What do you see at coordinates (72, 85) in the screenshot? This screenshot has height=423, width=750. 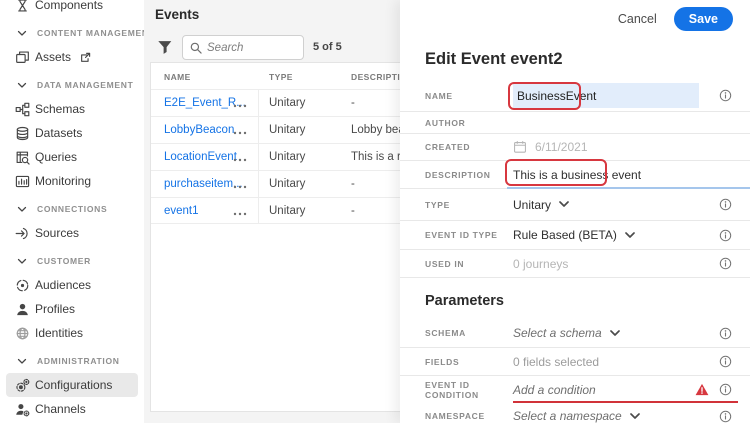 I see `sidebar-section-data-management: DATA MANAGEMENT` at bounding box center [72, 85].